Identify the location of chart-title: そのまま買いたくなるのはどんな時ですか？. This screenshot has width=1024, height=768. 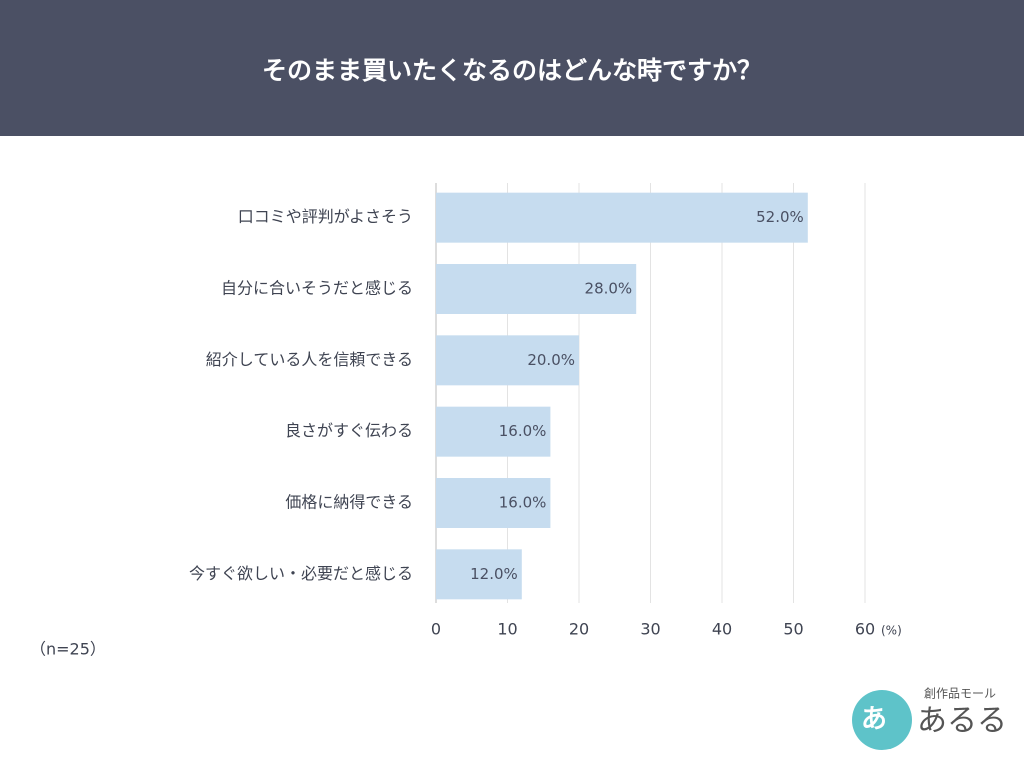
(512, 70).